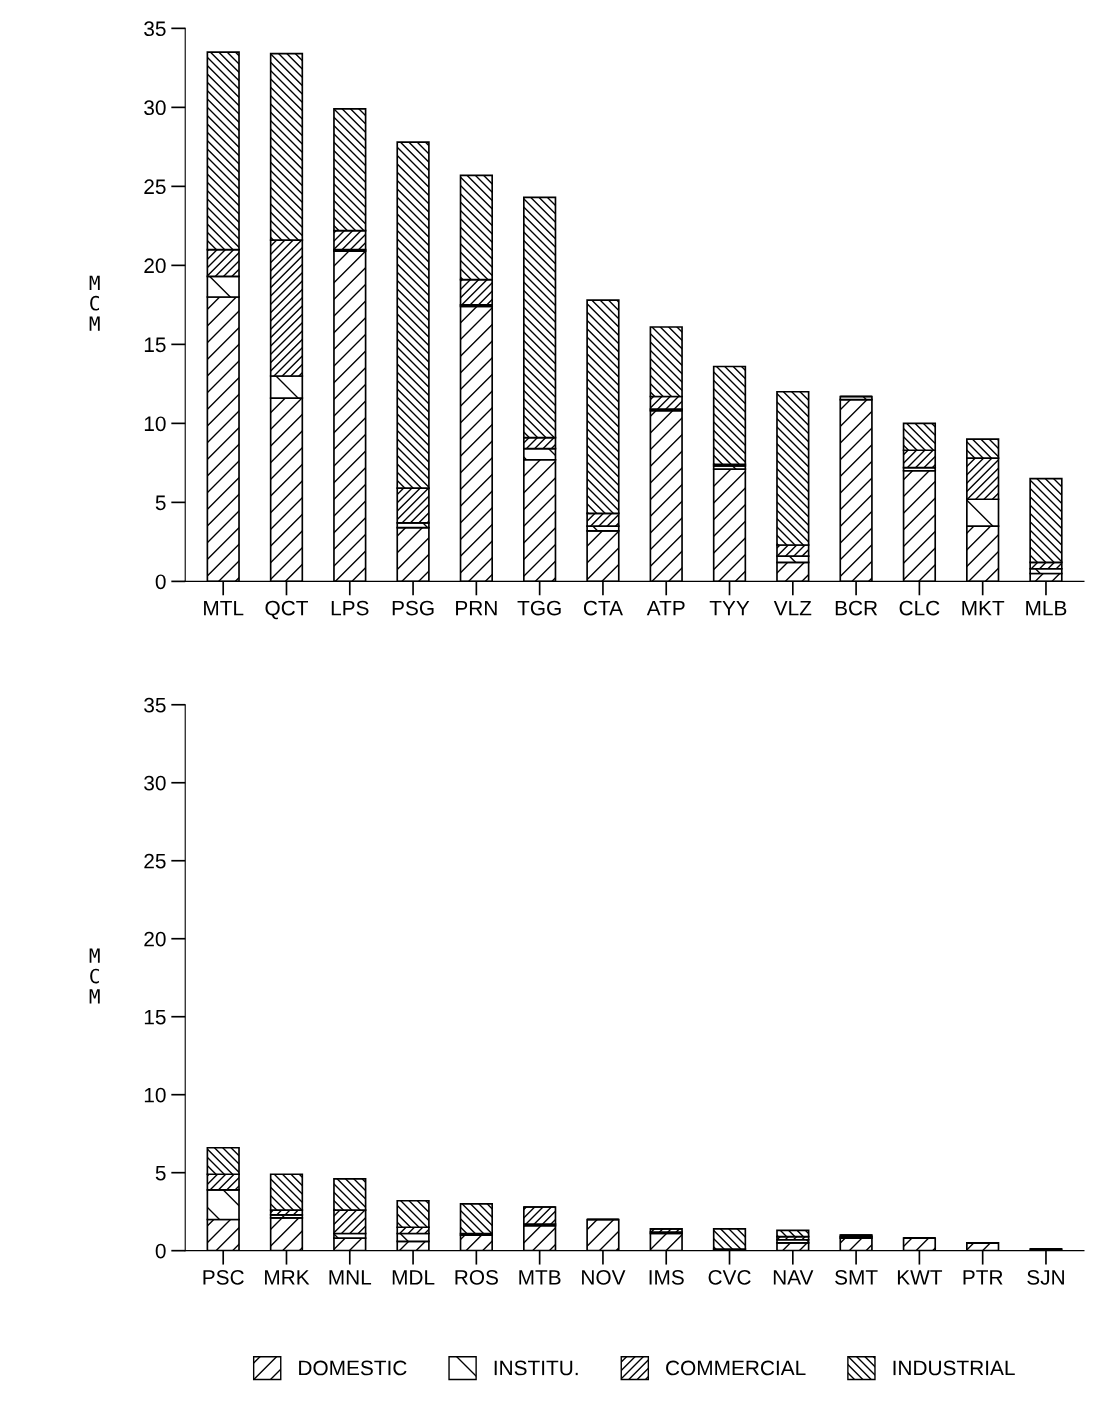 This screenshot has height=1418, width=1096. What do you see at coordinates (729, 608) in the screenshot?
I see `x-tick-label: TYY` at bounding box center [729, 608].